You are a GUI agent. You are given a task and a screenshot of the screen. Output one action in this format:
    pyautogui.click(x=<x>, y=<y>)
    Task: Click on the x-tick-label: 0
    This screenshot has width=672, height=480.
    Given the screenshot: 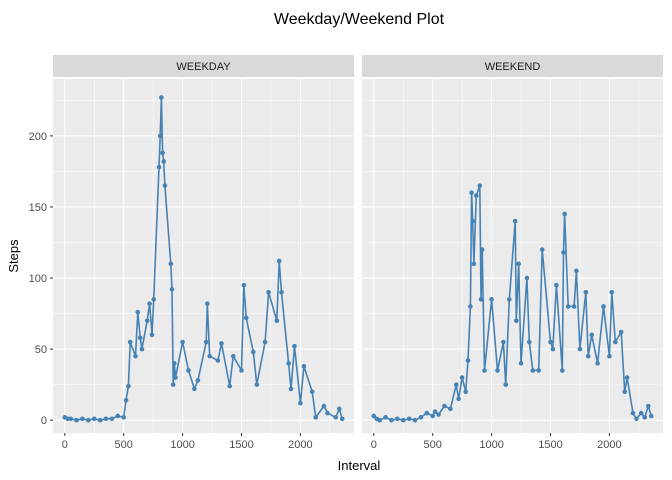 What is the action you would take?
    pyautogui.click(x=374, y=445)
    